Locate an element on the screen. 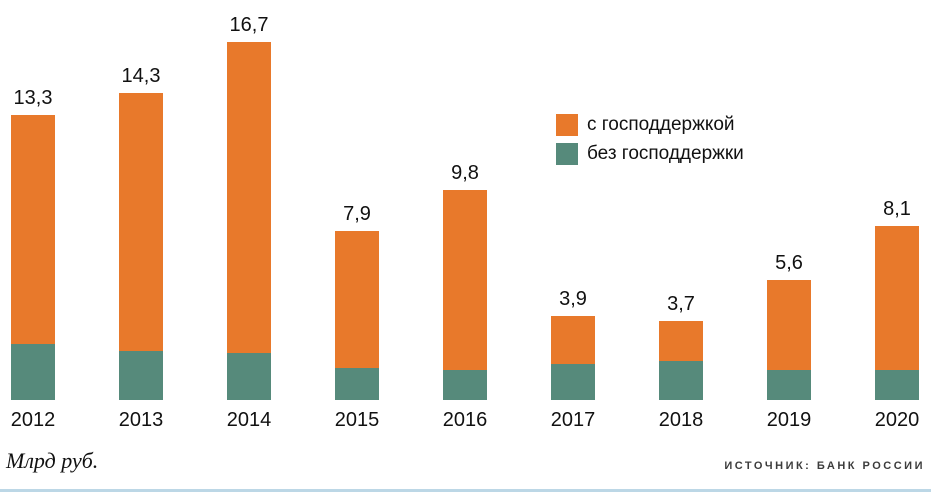  legend: с господдержкой без господдержки is located at coordinates (650, 139).